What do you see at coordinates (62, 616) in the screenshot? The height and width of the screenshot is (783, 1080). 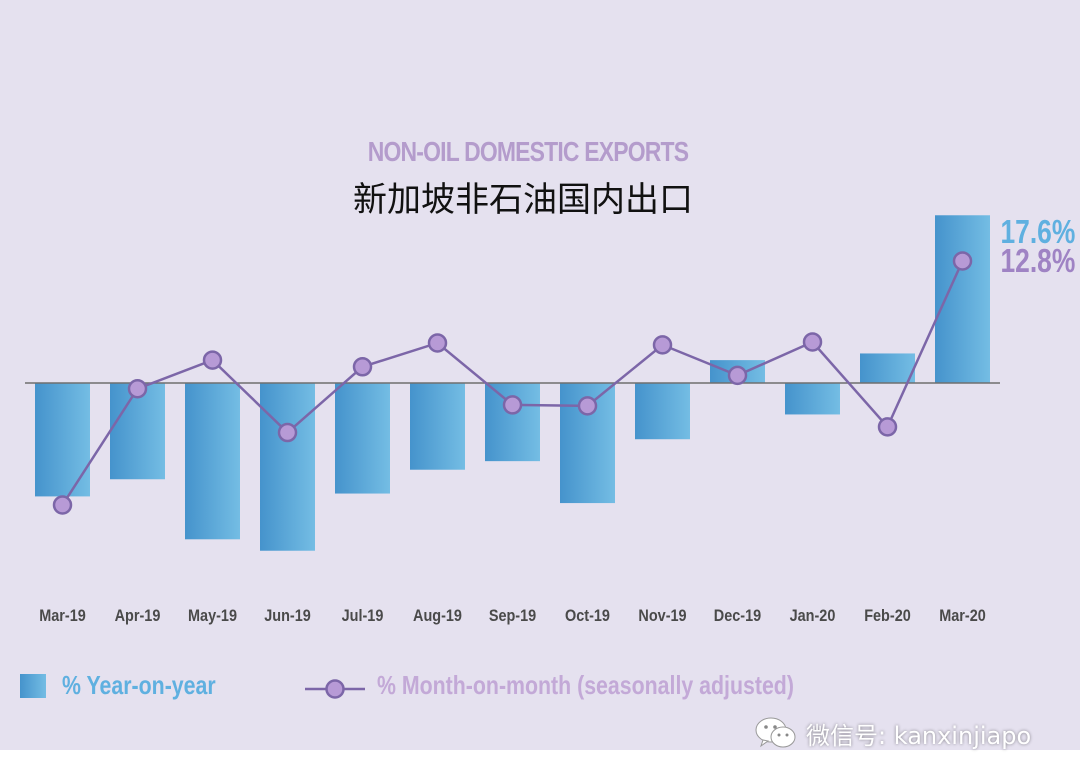 I see `x-tick-label: Mar-19` at bounding box center [62, 616].